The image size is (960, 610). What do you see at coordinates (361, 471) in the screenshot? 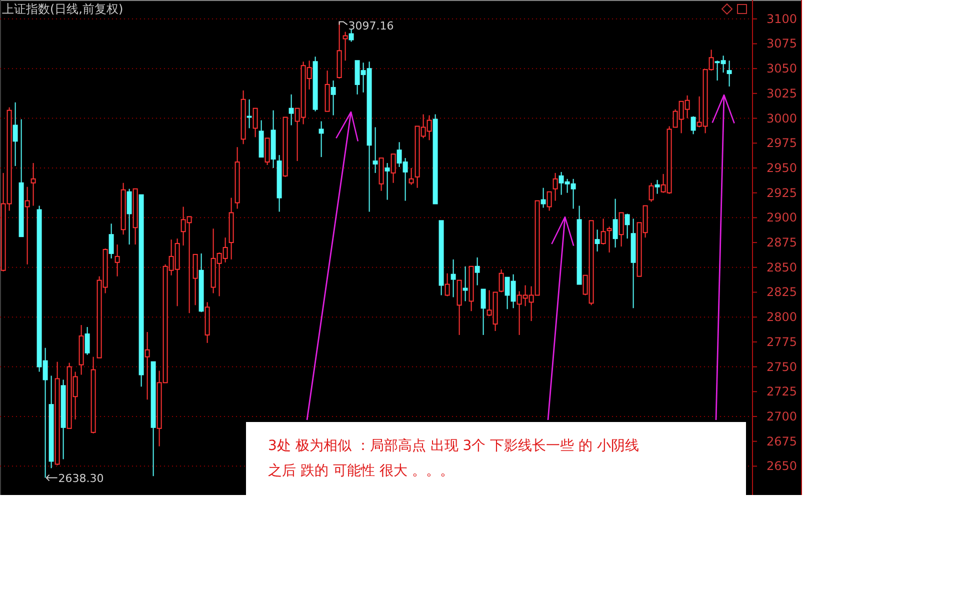
I see `annotation: 之后 跌的 可能性 很大 。。。` at bounding box center [361, 471].